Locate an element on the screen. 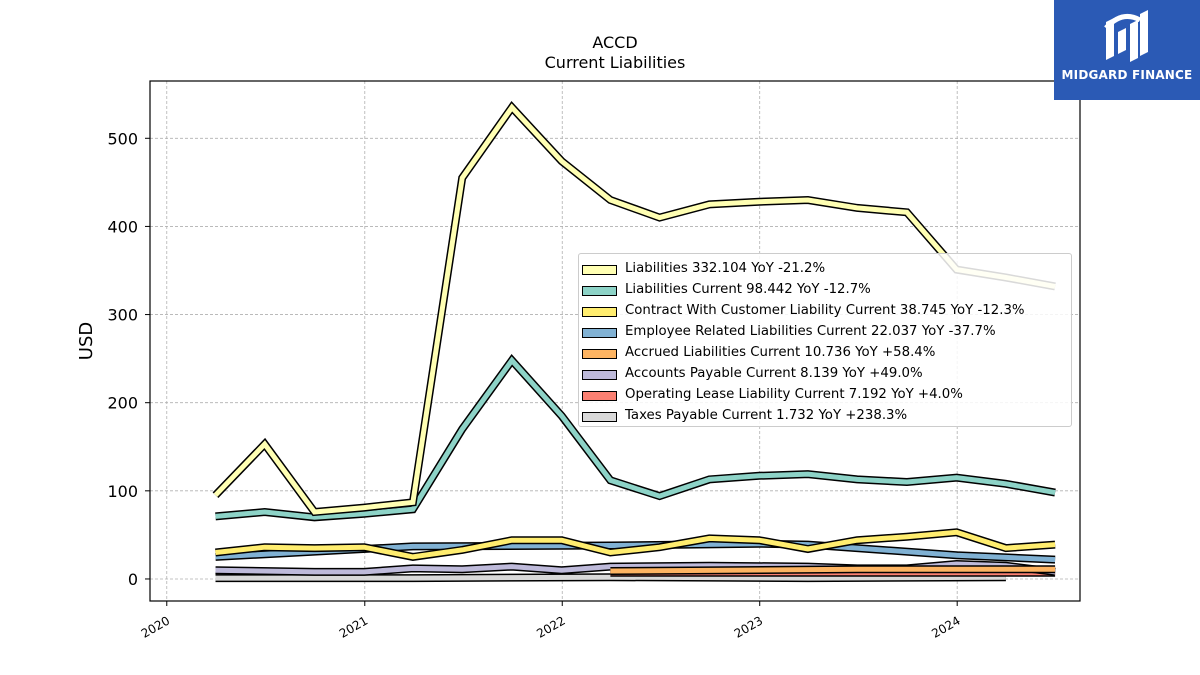 The image size is (1200, 675). y-tick-label: 100 is located at coordinates (122, 491).